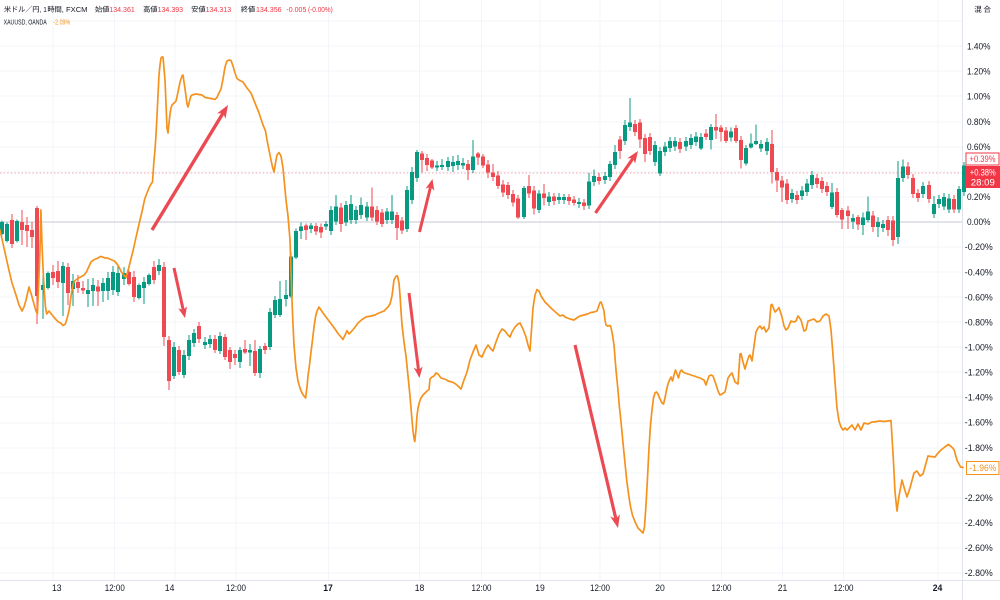  I want to click on svg-text: (-0.00%), so click(320, 9).